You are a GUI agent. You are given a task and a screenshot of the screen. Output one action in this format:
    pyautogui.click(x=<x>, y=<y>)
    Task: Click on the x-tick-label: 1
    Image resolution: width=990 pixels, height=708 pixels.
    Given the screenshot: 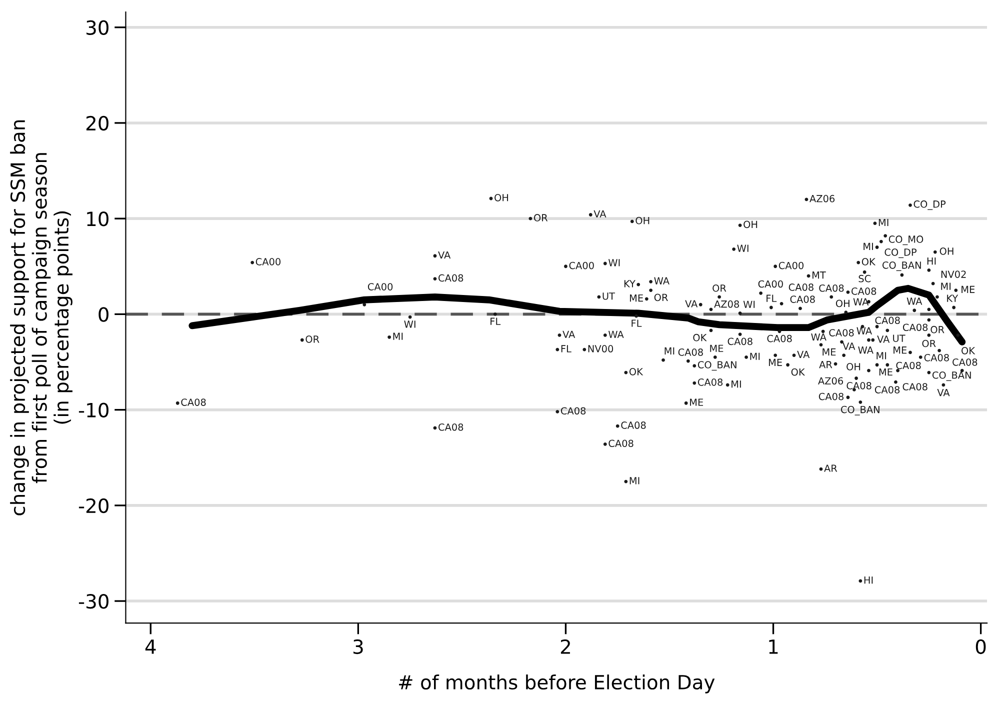 What is the action you would take?
    pyautogui.click(x=773, y=647)
    